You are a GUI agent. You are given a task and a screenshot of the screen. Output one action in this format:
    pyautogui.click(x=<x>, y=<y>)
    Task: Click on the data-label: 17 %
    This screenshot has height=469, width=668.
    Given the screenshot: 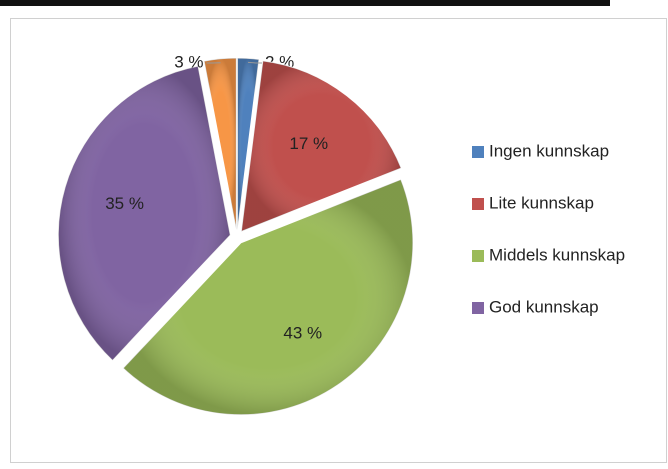 What is the action you would take?
    pyautogui.click(x=308, y=143)
    